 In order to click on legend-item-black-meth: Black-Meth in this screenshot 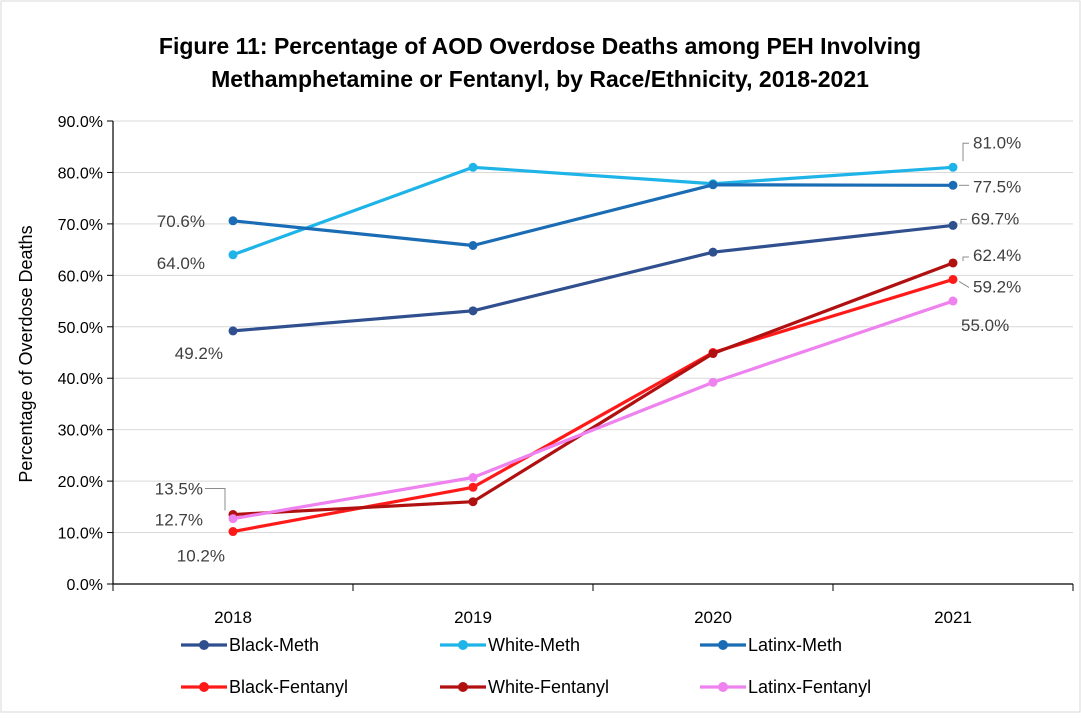, I will do `click(250, 645)`.